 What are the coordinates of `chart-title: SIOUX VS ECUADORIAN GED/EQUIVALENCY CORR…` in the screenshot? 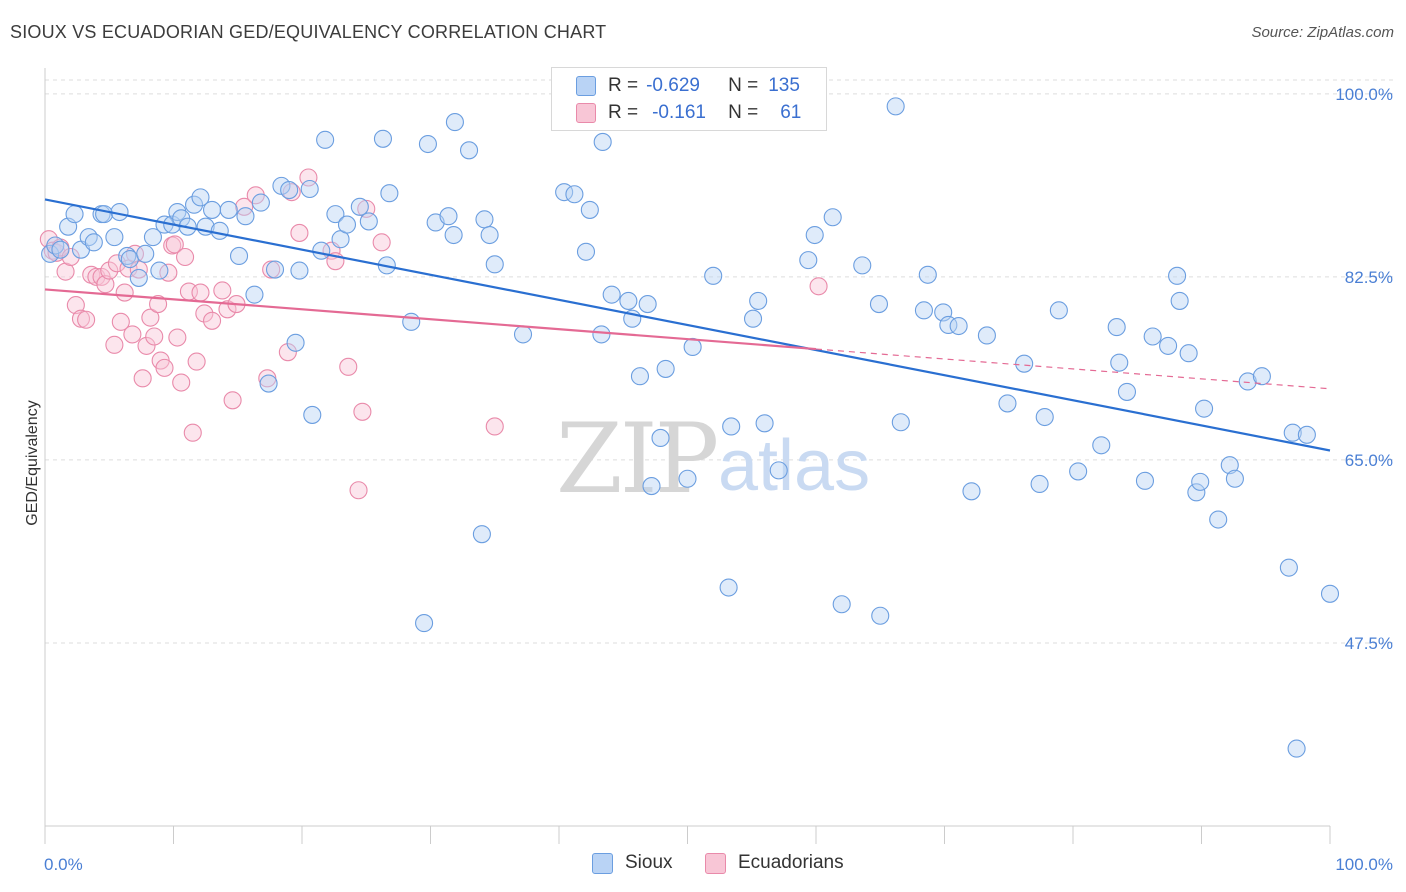 It's located at (308, 32).